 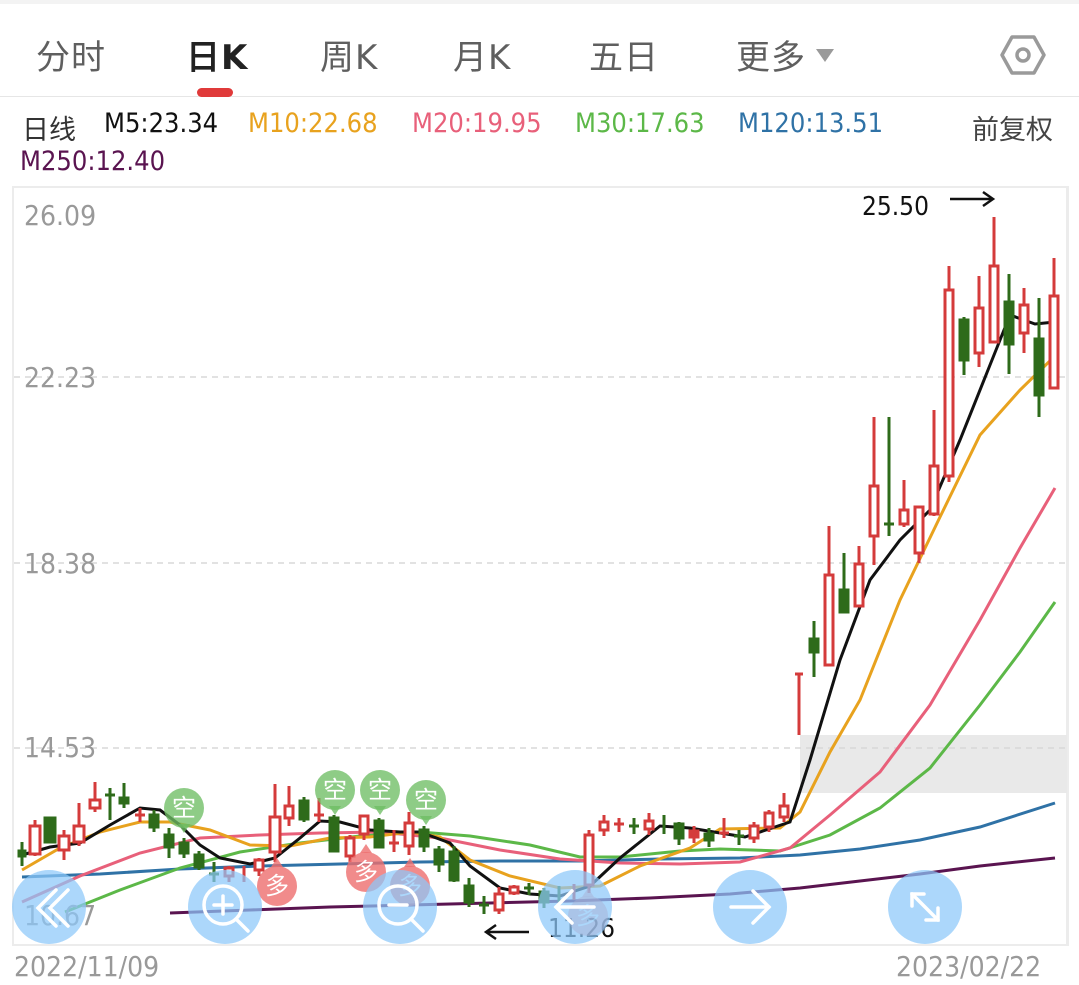 What do you see at coordinates (87, 966) in the screenshot?
I see `x-start-date: 2022/11/09` at bounding box center [87, 966].